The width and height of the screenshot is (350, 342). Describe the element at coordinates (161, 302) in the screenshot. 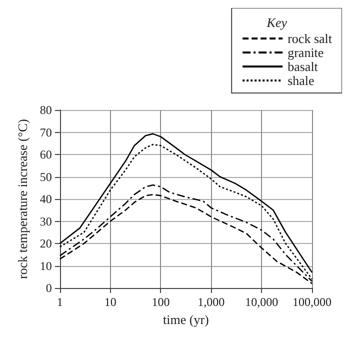

I see `x-tick-label: 100` at that location.